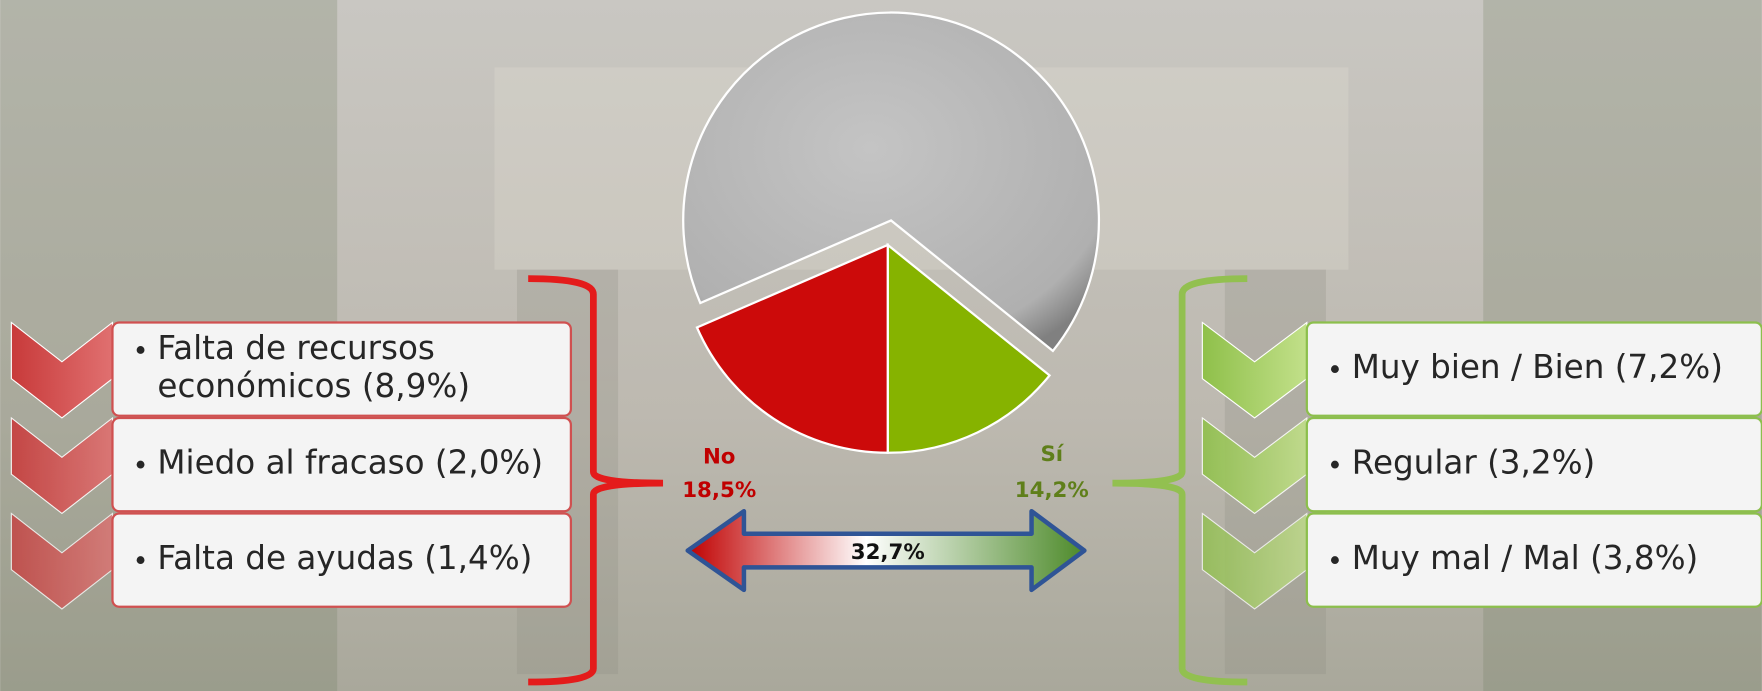 The image size is (1762, 691). I want to click on total-arrow, so click(886, 550).